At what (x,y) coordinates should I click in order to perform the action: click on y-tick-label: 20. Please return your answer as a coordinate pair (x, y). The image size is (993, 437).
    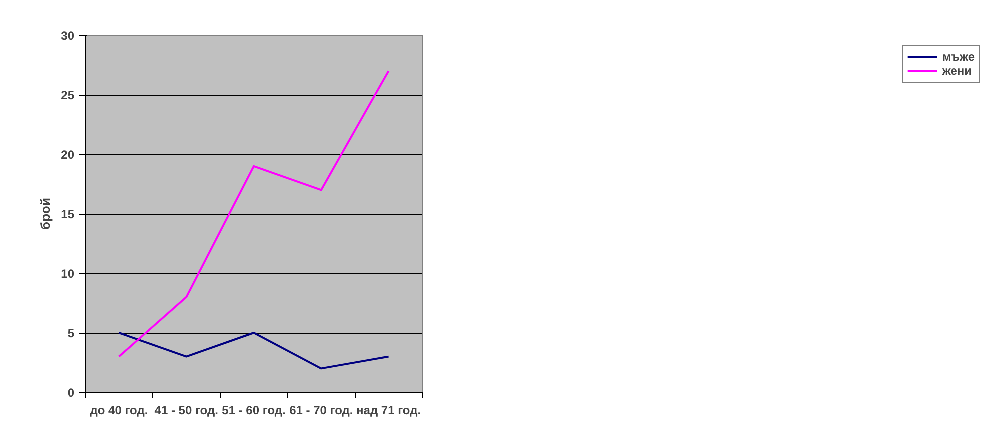
    Looking at the image, I should click on (68, 155).